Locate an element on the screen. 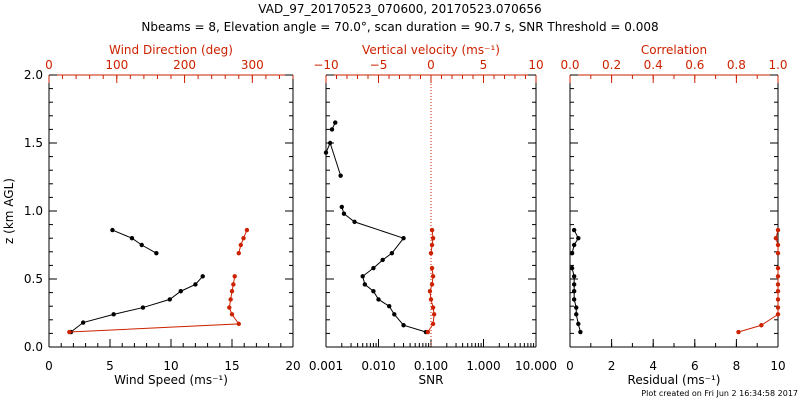  y-tick-label: 2.0 is located at coordinates (33, 75).